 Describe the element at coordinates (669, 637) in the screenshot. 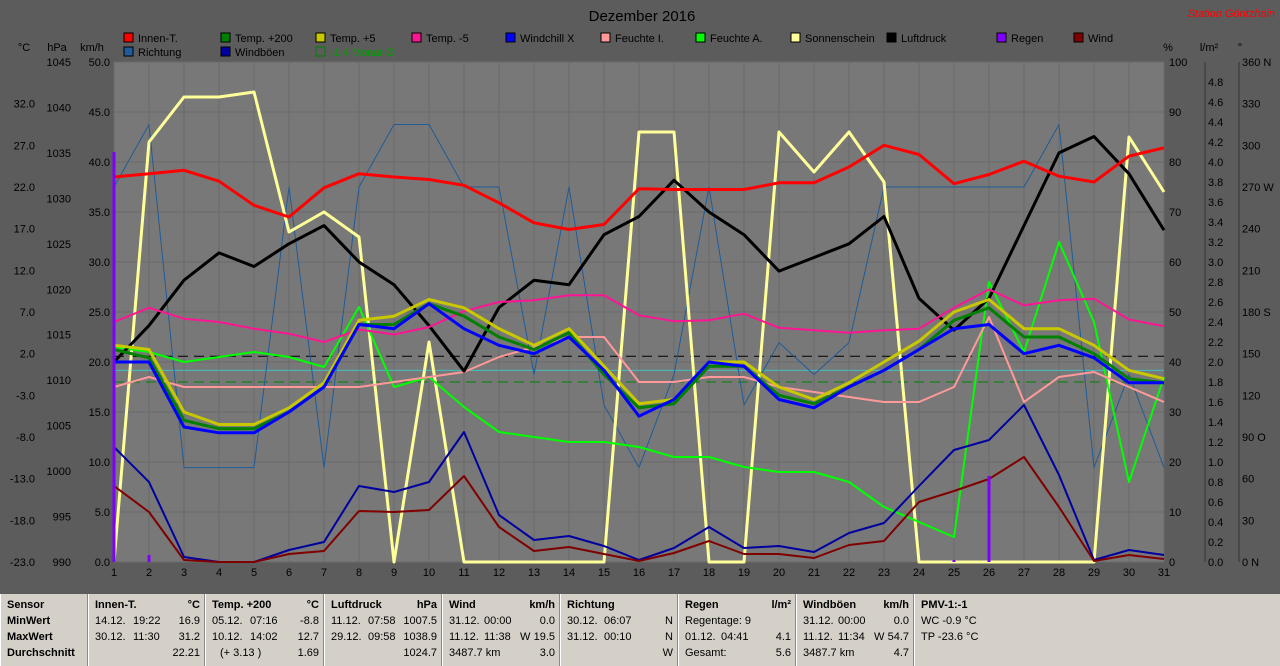

I see `richtung-max-value: N` at that location.